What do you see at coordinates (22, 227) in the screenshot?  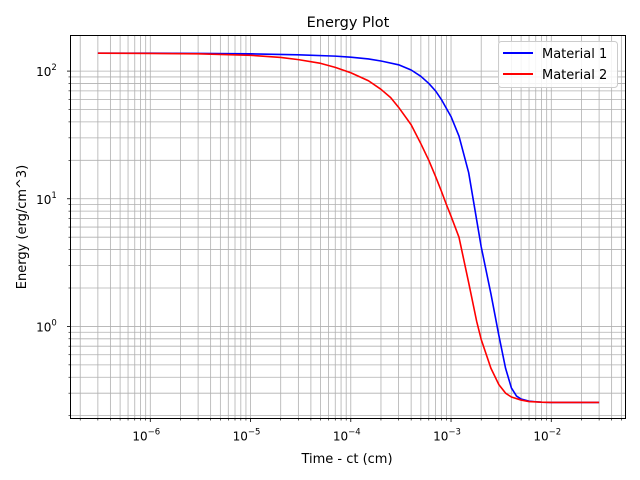 I see `y-axis-label: Energy (erg/cm^3)` at bounding box center [22, 227].